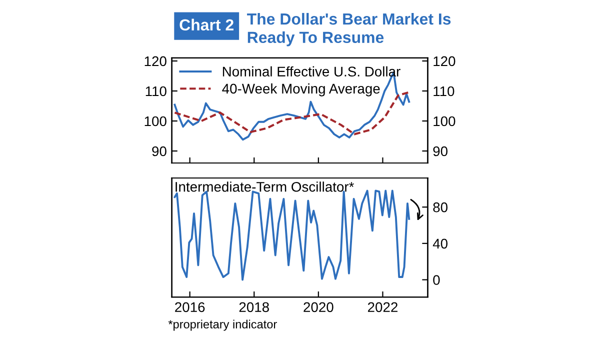 The image size is (605, 341). What do you see at coordinates (319, 307) in the screenshot?
I see `x-tick-label: 2020` at bounding box center [319, 307].